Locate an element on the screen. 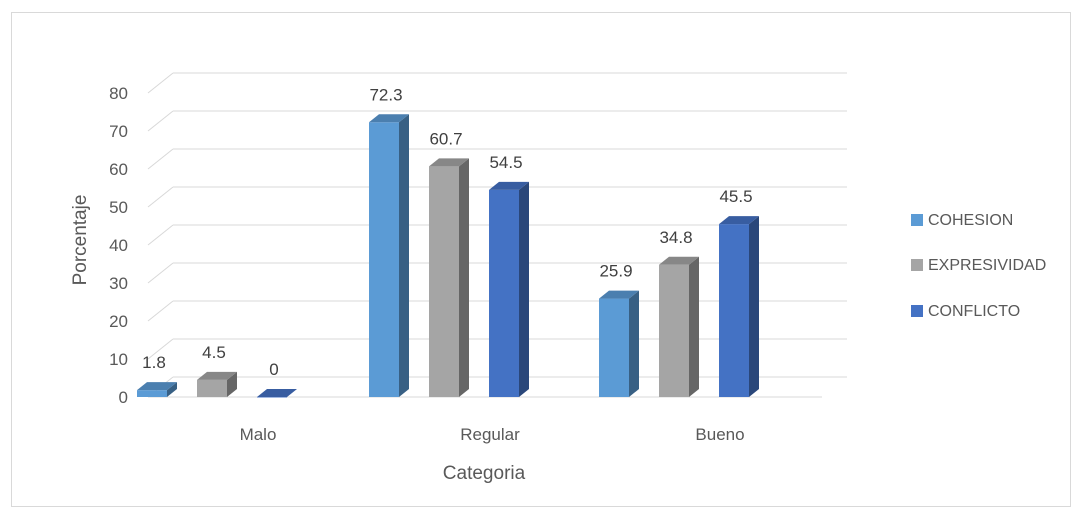 The width and height of the screenshot is (1083, 515). y-tick-label: 20 is located at coordinates (118, 321).